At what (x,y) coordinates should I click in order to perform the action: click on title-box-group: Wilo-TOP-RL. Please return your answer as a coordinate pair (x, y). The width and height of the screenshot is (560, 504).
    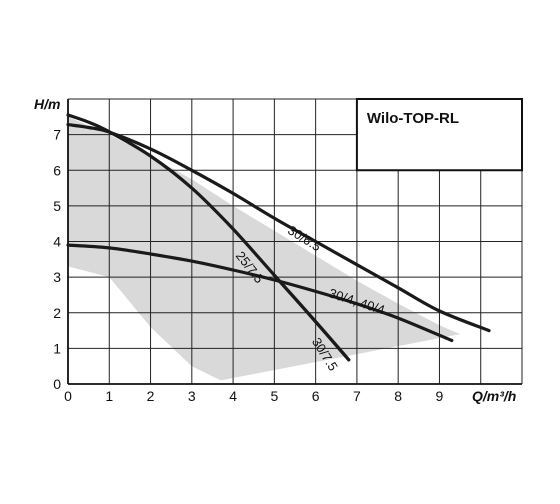
    Looking at the image, I should click on (439, 135).